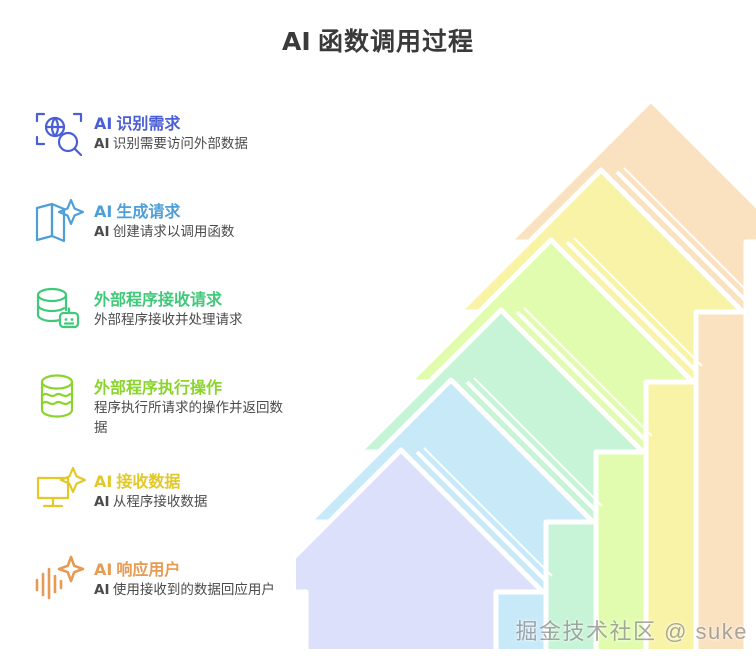 This screenshot has height=656, width=756. I want to click on step-desc-ai-6: AI, so click(102, 590).